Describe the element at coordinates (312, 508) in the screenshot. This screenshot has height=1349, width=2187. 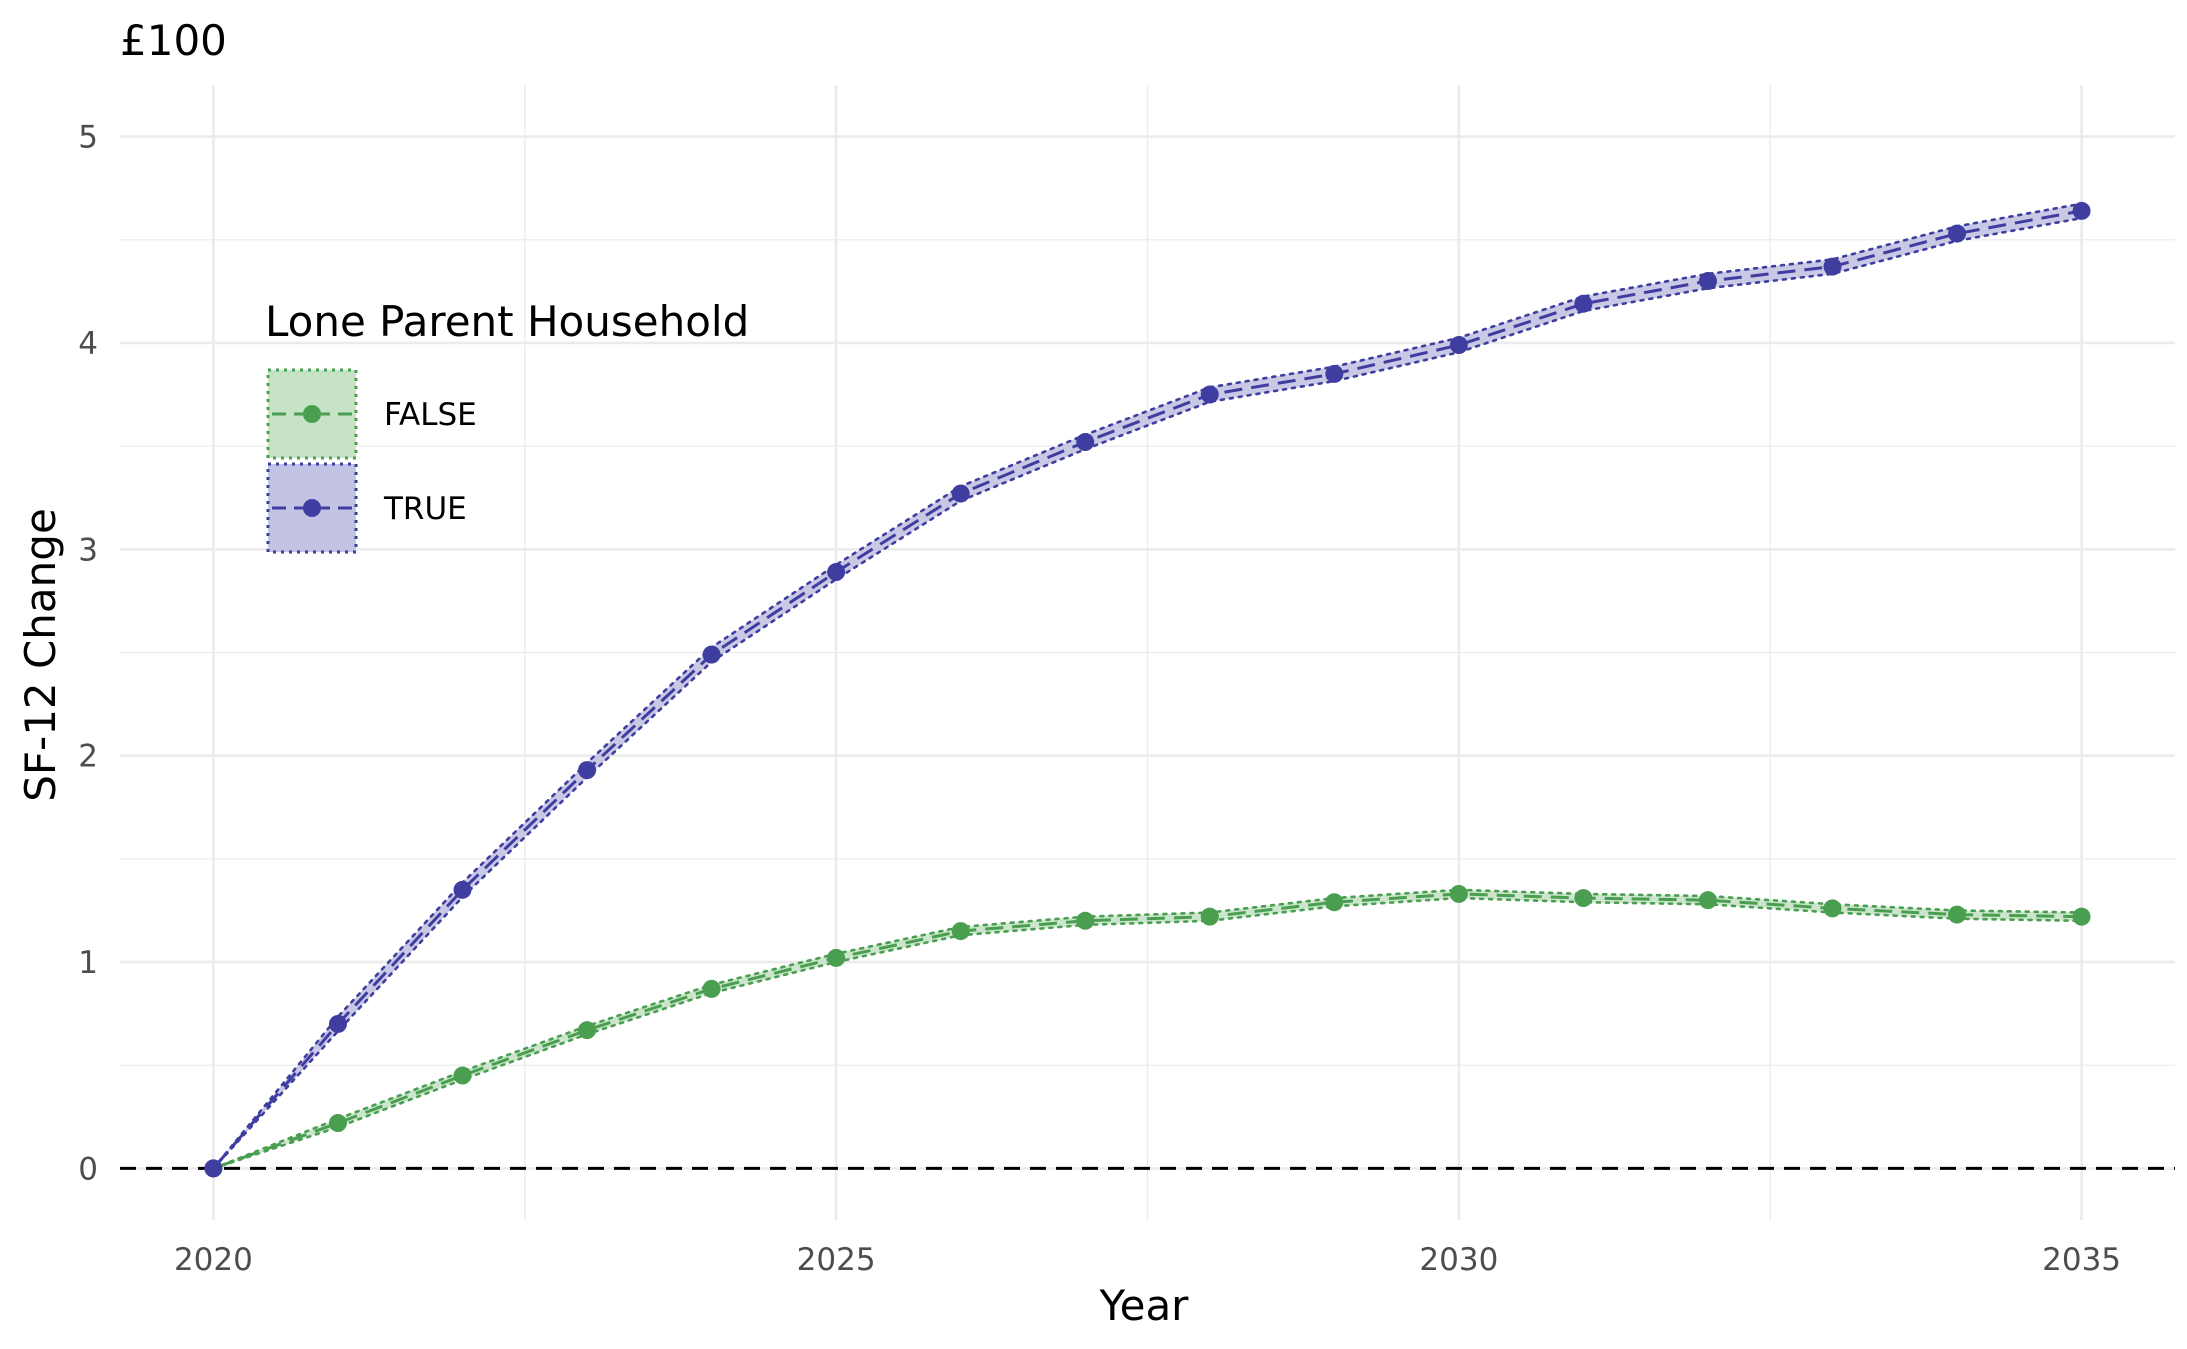
I see `legend-key-point-true` at that location.